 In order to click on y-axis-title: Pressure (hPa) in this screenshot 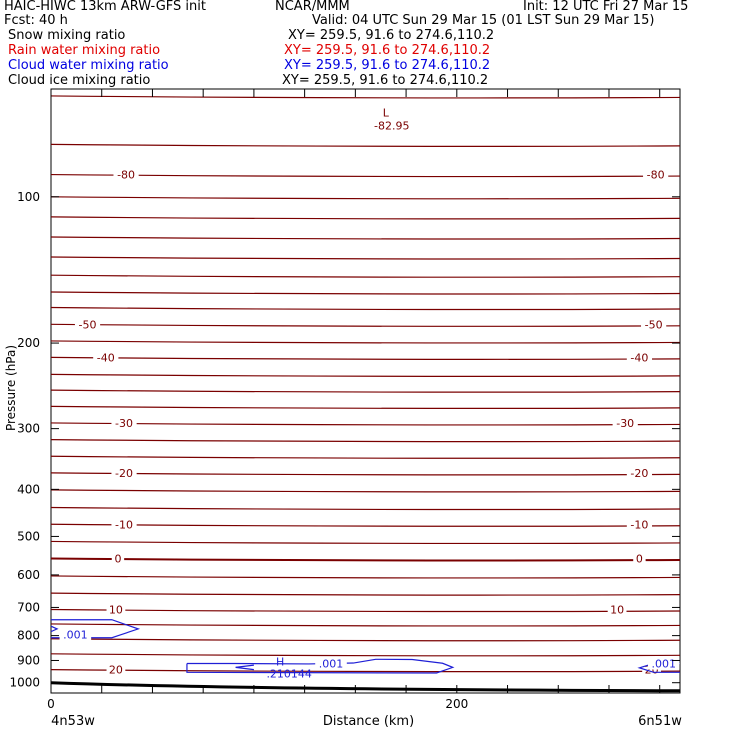, I will do `click(11, 388)`.